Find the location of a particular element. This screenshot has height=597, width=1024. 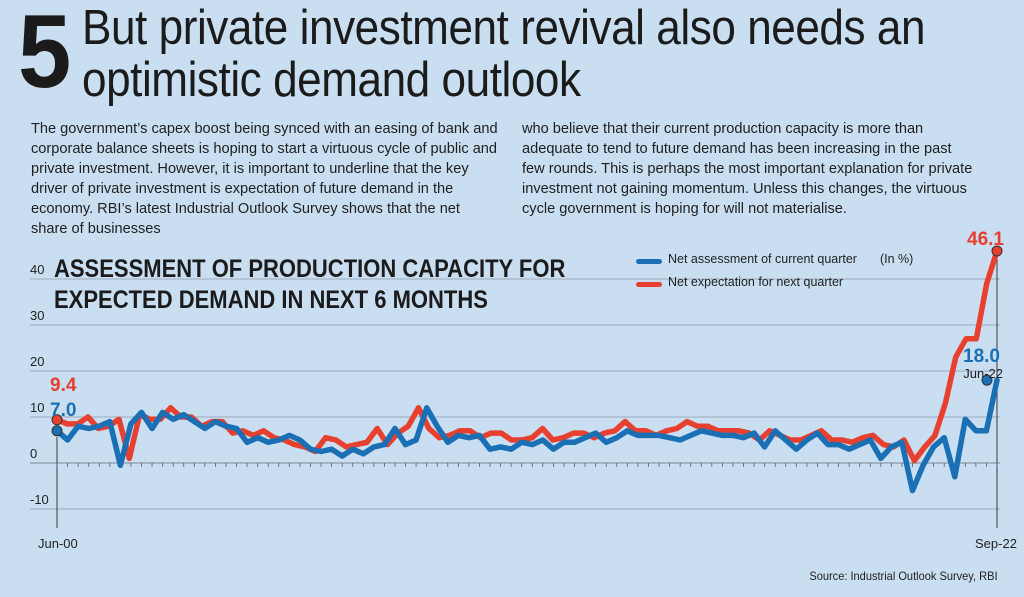

y-tick-label: -10 is located at coordinates (39, 499).